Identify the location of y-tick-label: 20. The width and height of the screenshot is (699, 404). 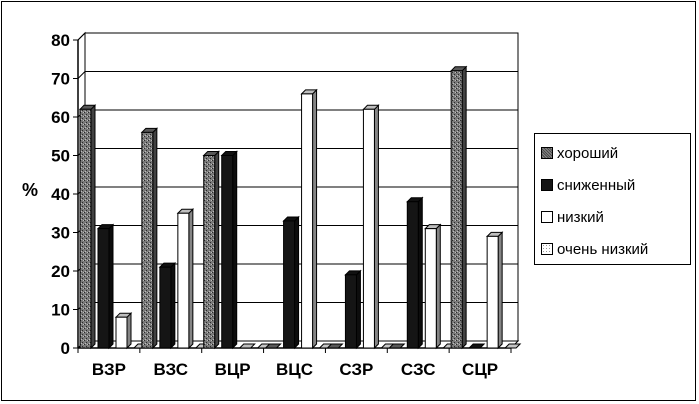
(60, 271).